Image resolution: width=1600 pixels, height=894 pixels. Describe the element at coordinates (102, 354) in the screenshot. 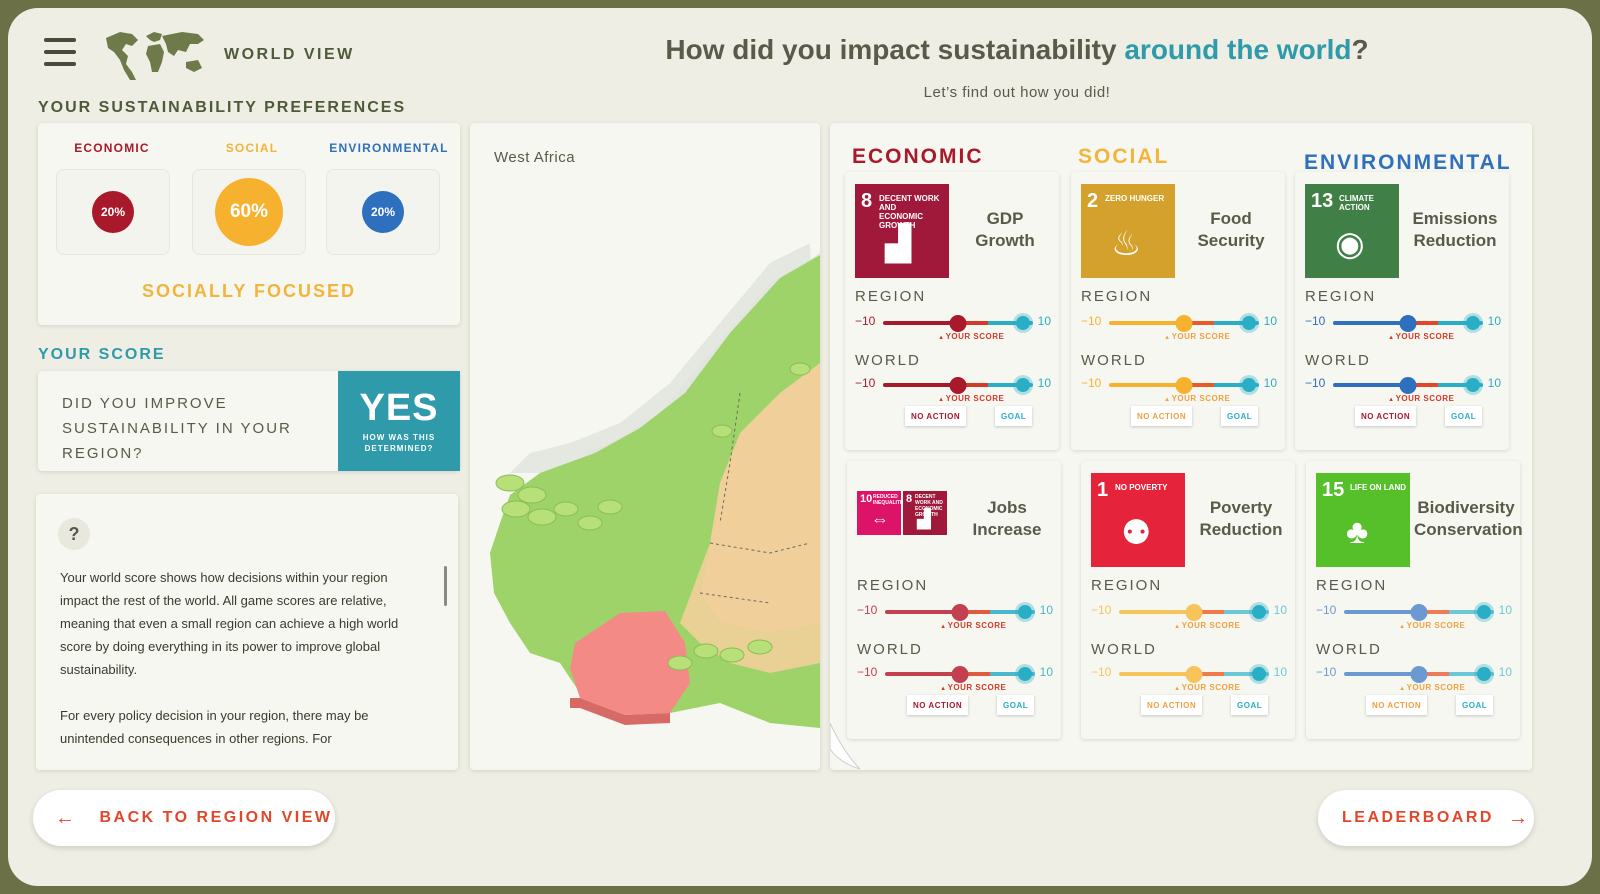

I see `score-label: YOUR SCORE` at that location.